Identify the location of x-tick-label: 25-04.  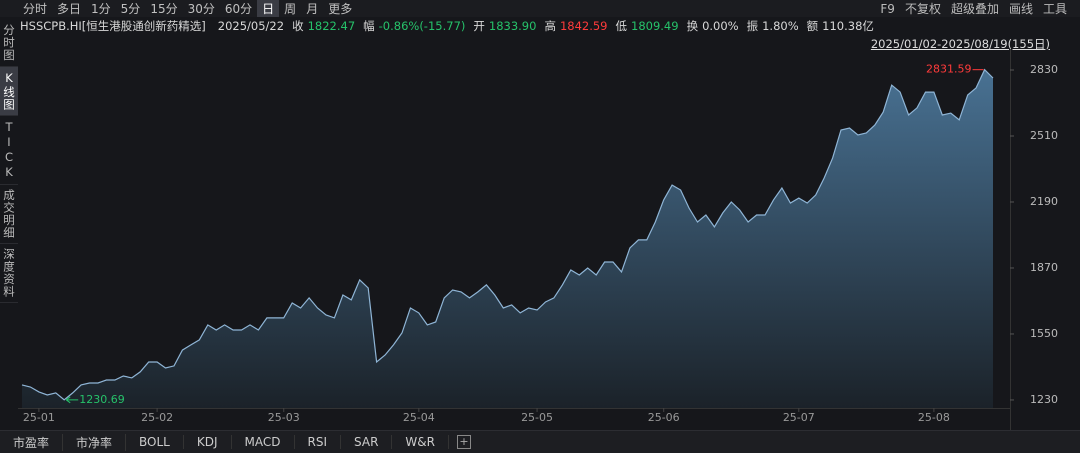
(419, 417).